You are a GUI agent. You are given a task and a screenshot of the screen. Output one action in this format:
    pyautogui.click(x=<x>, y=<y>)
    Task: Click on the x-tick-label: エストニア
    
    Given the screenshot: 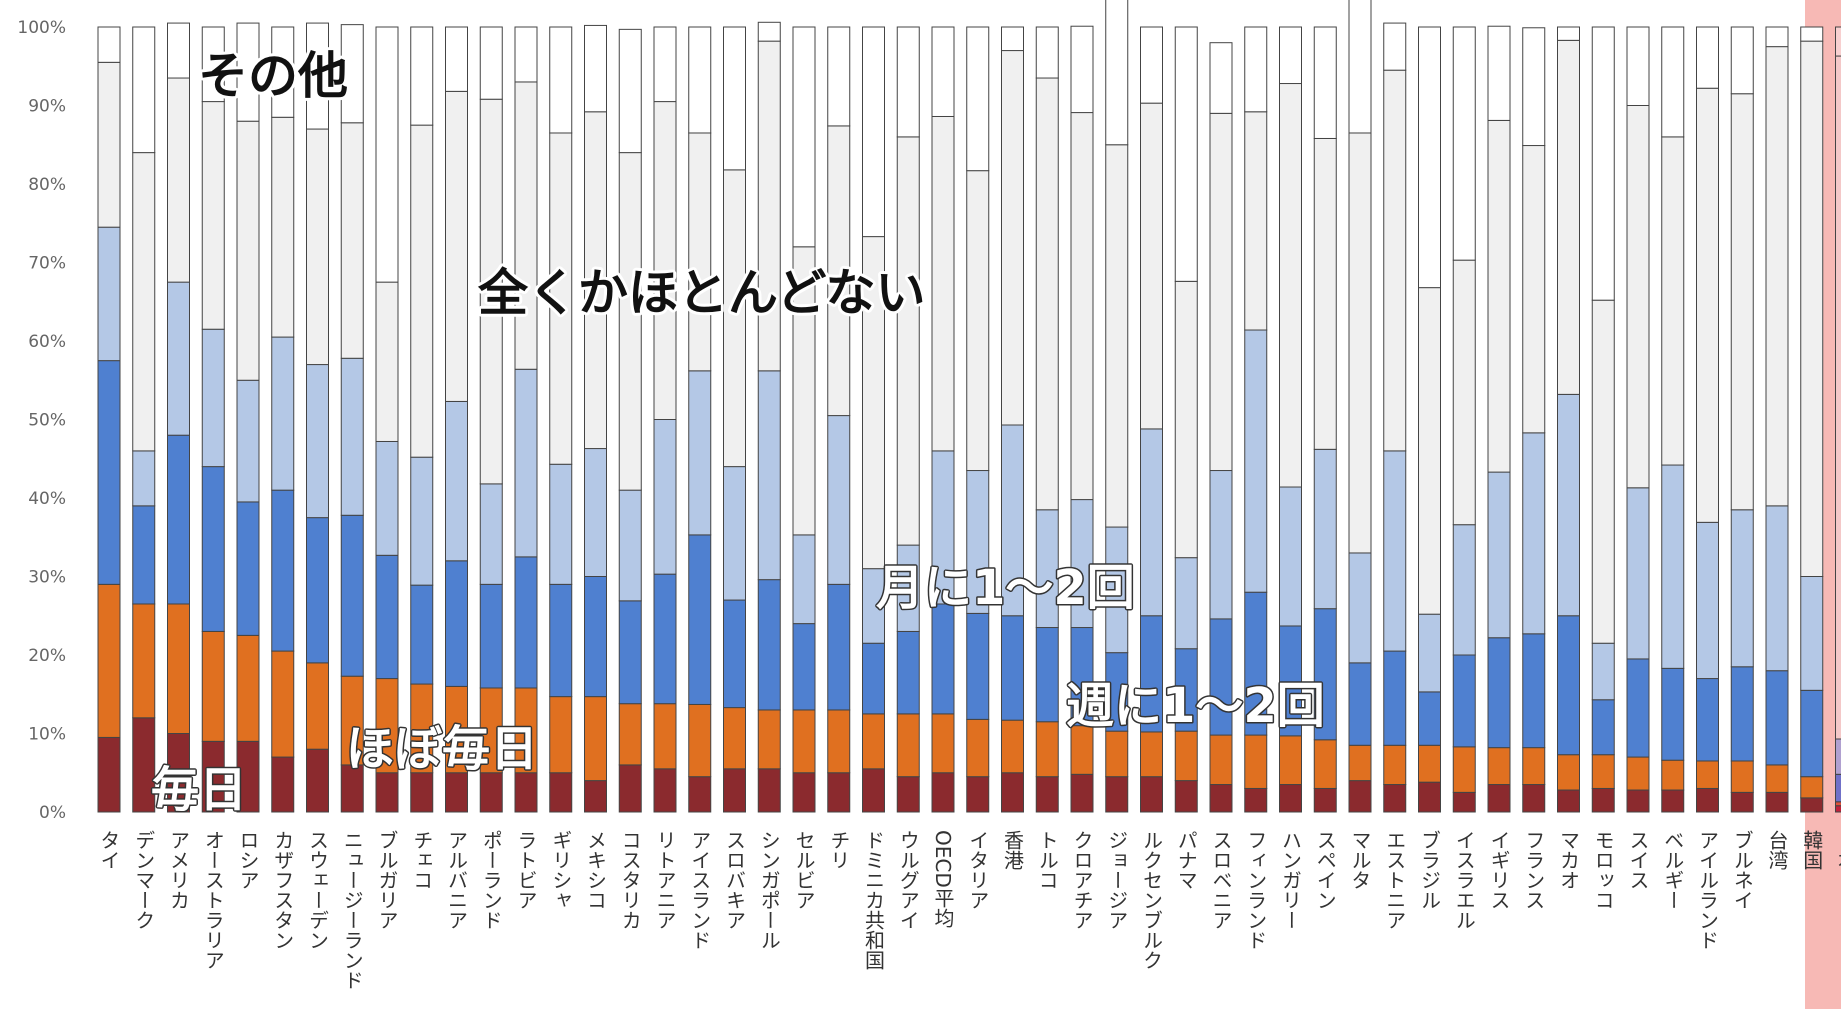 What is the action you would take?
    pyautogui.click(x=1395, y=880)
    